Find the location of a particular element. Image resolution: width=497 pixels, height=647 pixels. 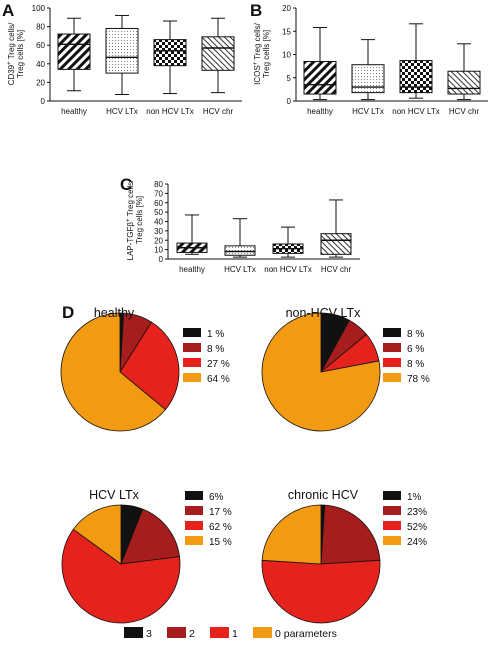

pie-title: HCV LTx is located at coordinates (114, 495).